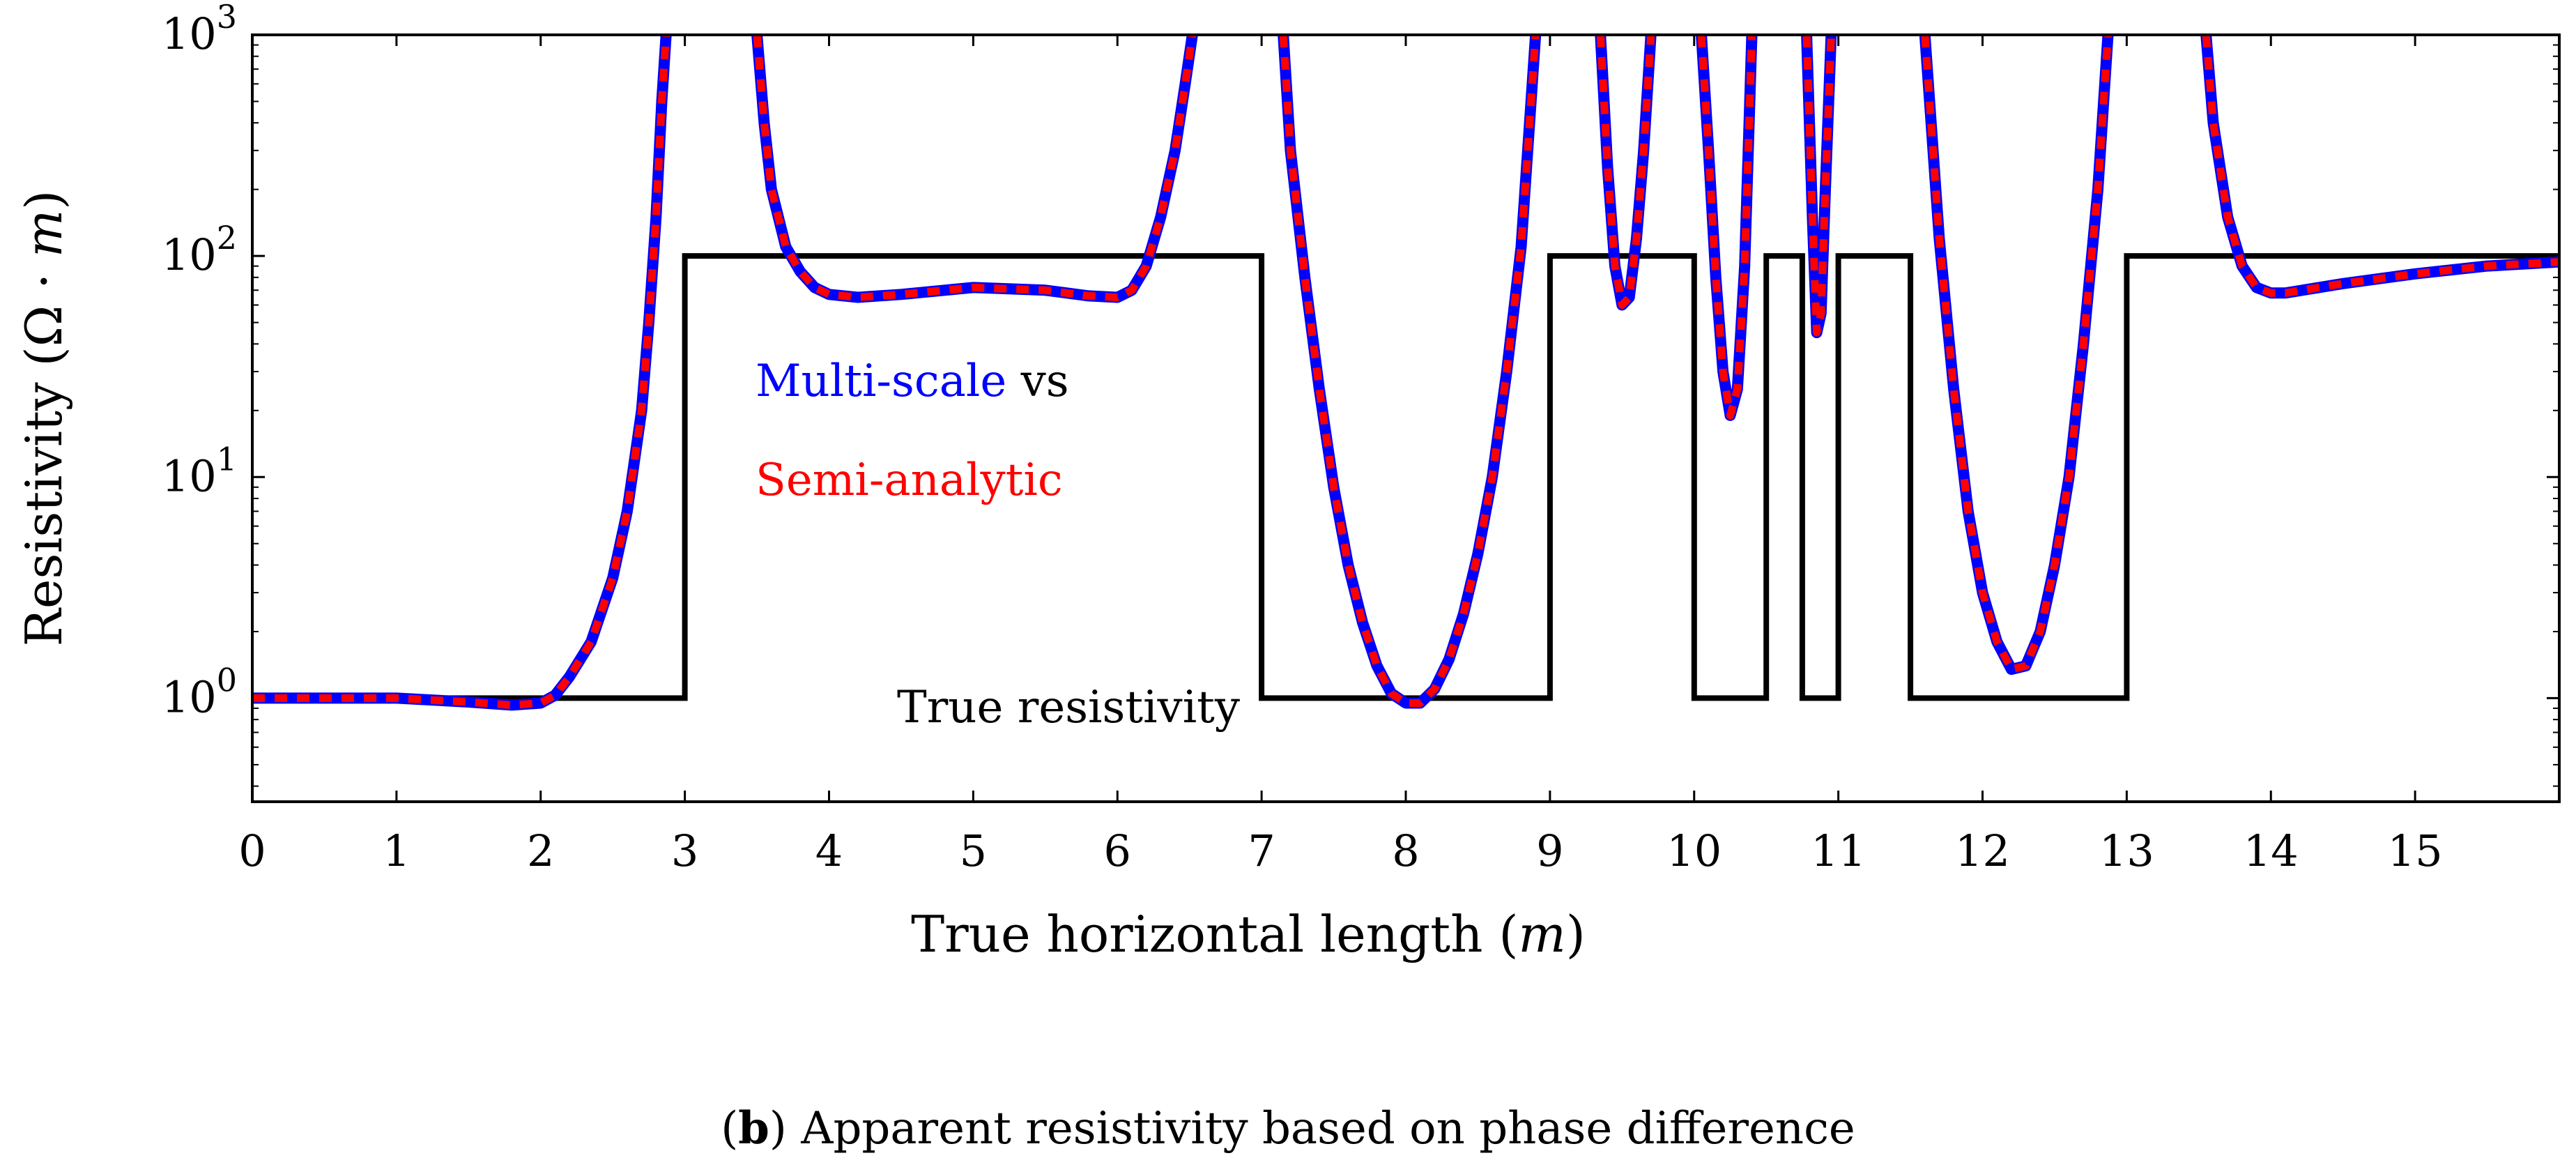 This screenshot has height=1174, width=2576. What do you see at coordinates (1117, 850) in the screenshot?
I see `x-tick-label: 6` at bounding box center [1117, 850].